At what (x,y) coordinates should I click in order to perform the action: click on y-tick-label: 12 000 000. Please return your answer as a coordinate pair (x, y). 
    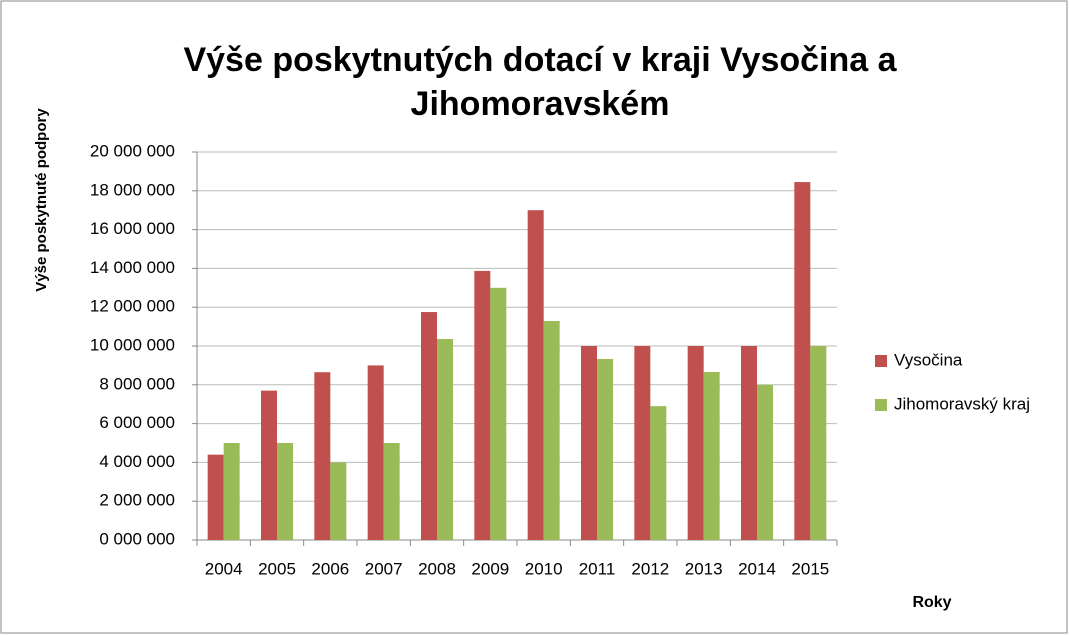
    Looking at the image, I should click on (132, 306).